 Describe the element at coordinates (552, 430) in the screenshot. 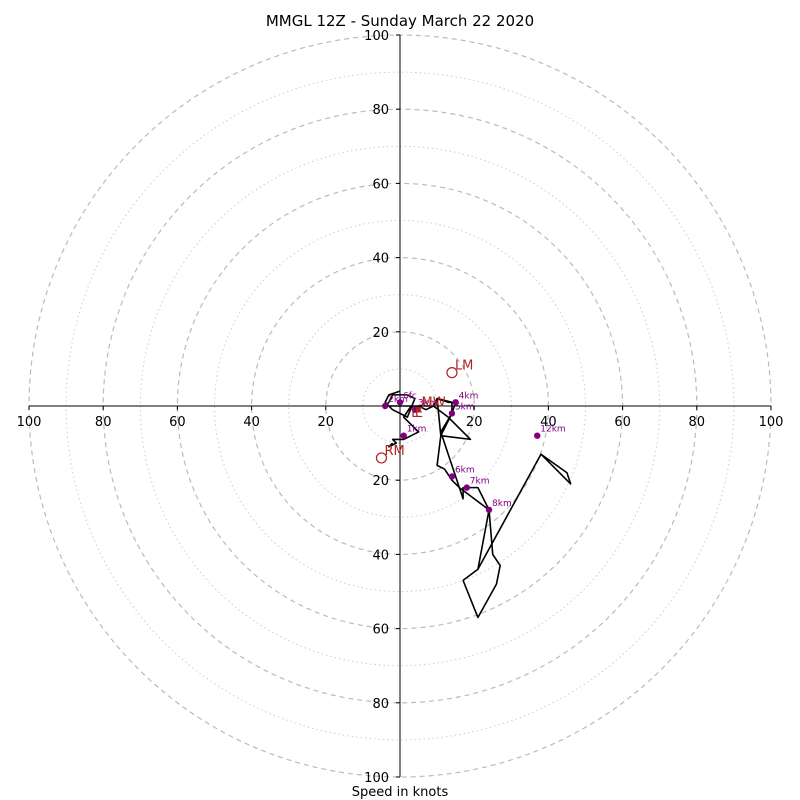

I see `height-marker-label: 12km` at that location.